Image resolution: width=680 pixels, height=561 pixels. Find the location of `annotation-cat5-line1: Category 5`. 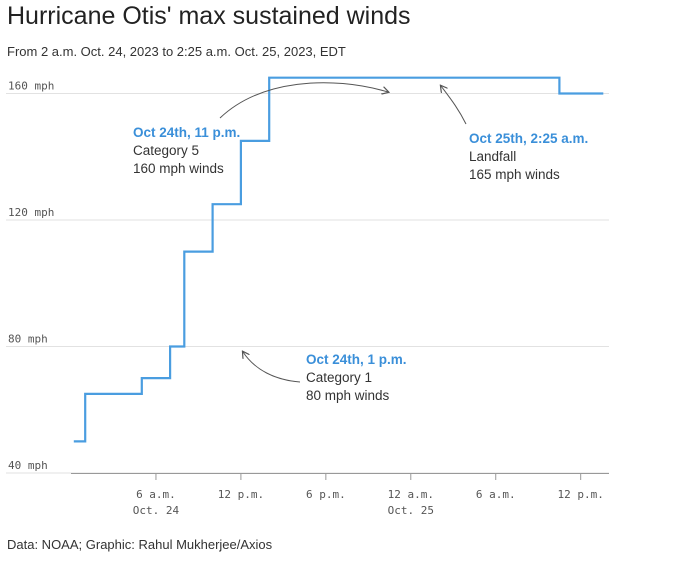

annotation-cat5-line1: Category 5 is located at coordinates (166, 150).